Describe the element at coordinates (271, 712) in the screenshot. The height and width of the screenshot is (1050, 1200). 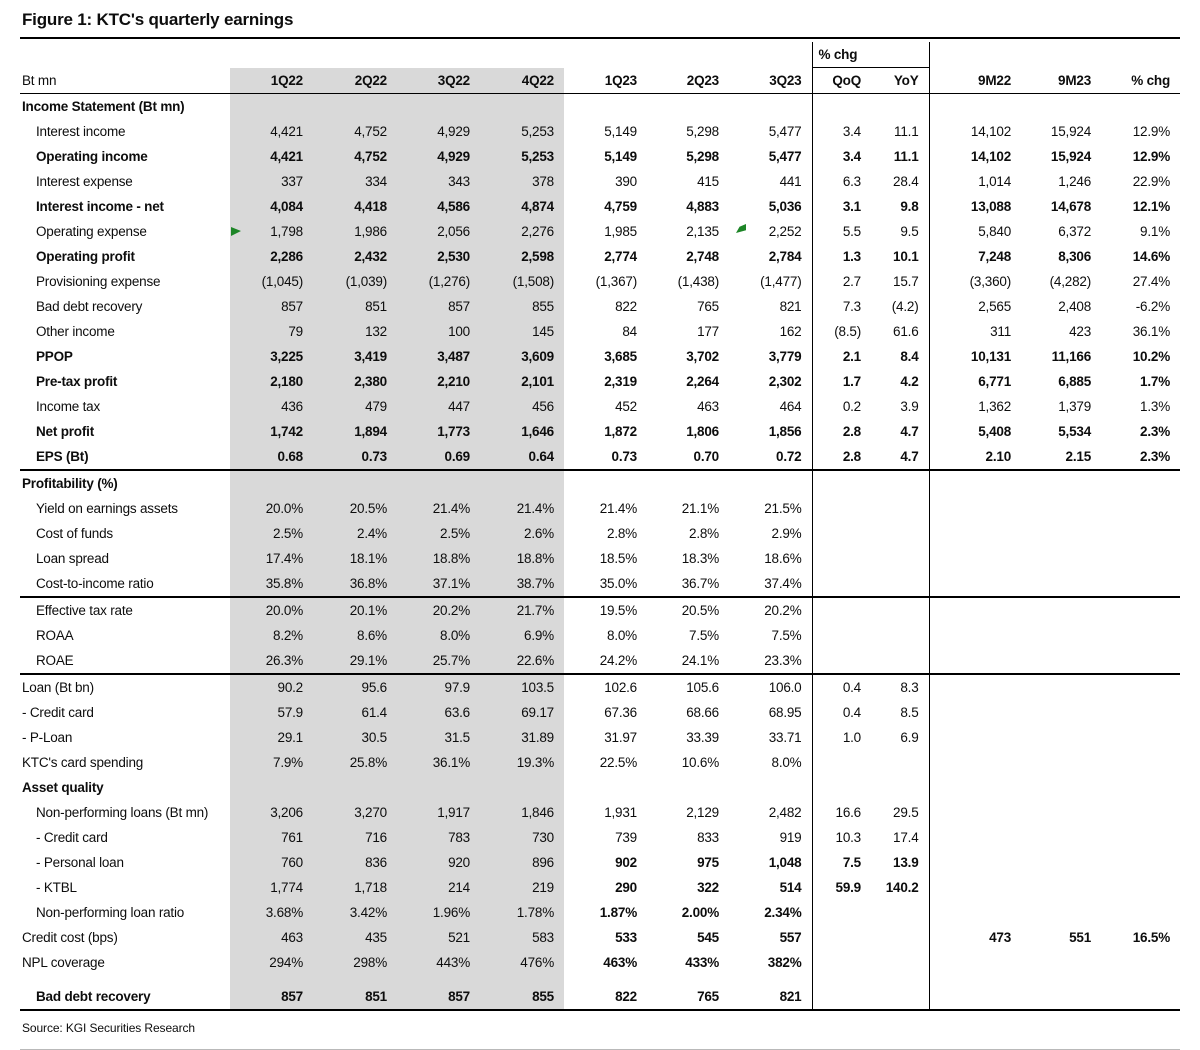
I see `table-cell: 57.9` at that location.